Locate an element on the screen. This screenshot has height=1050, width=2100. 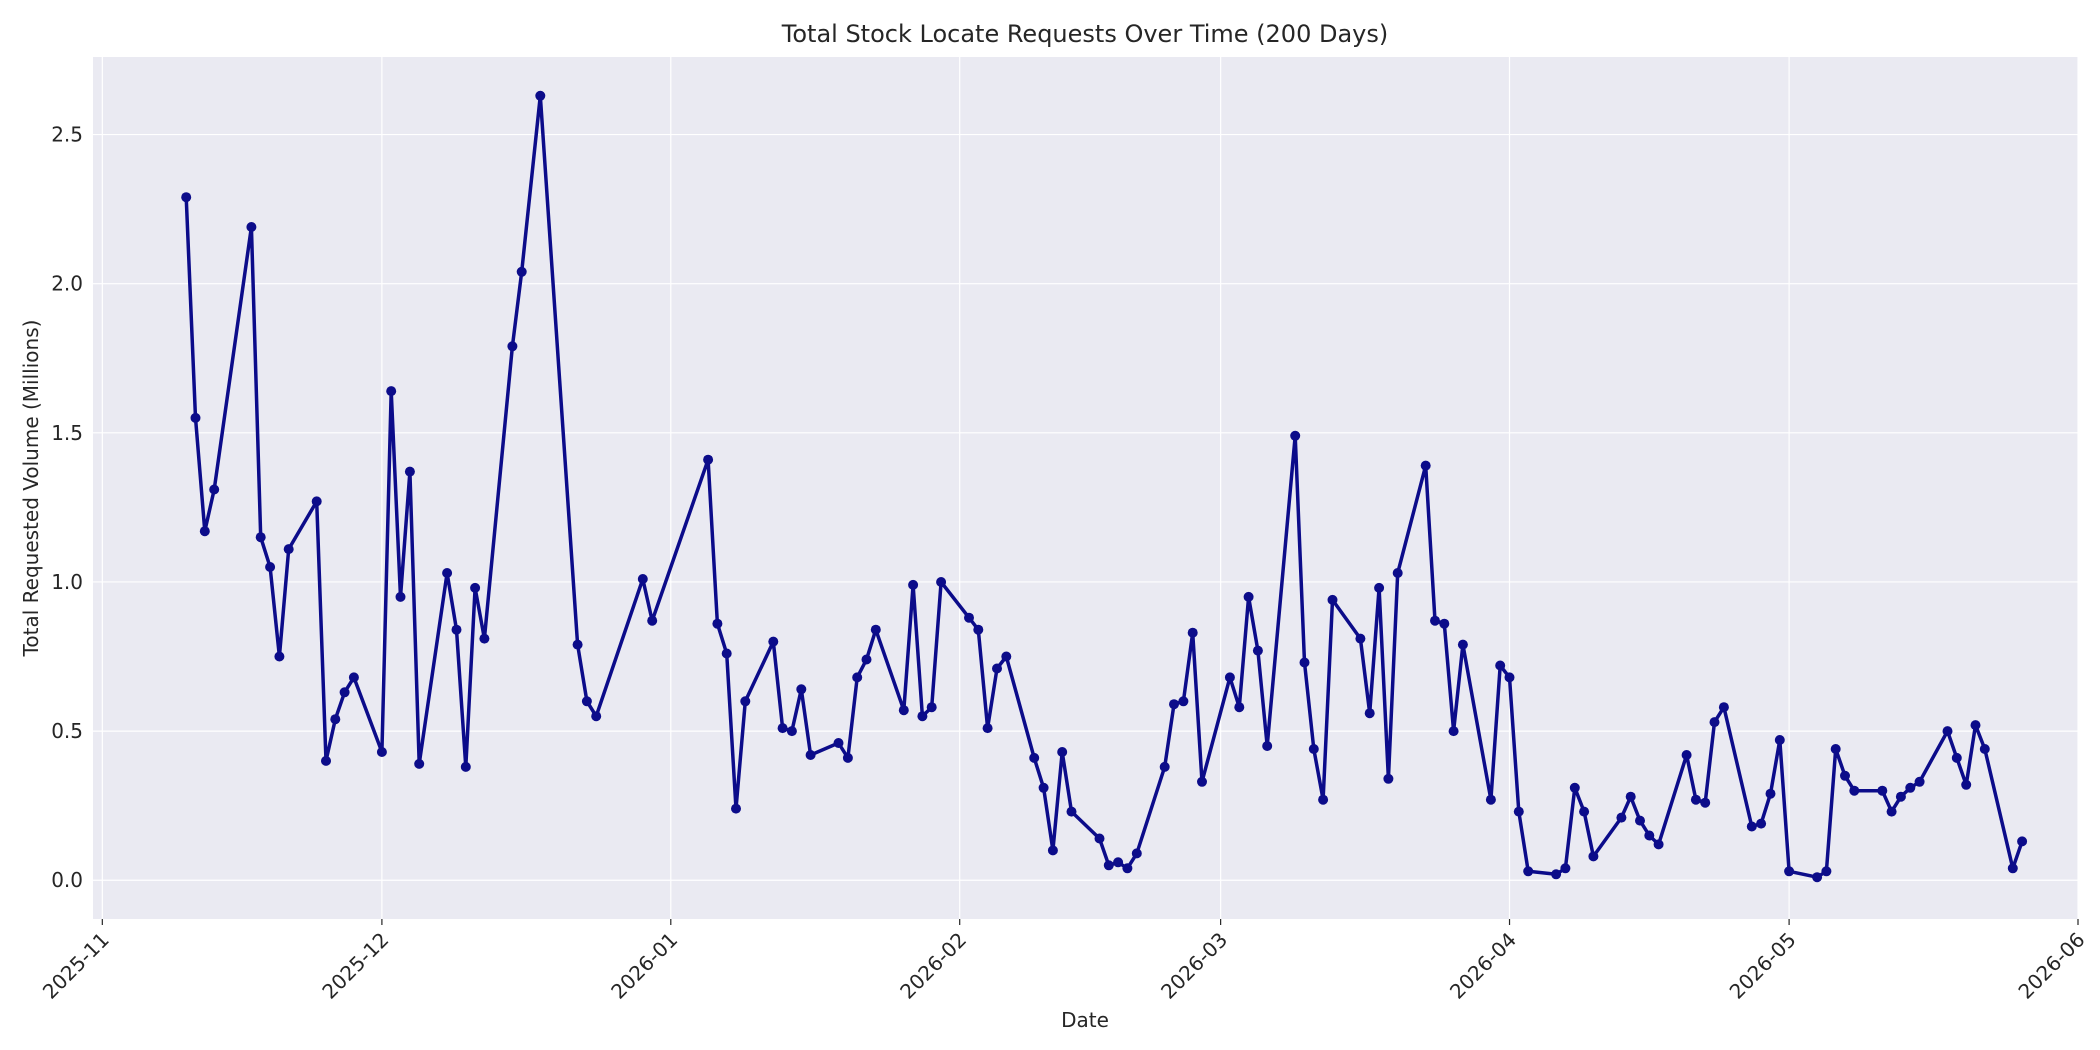
x-axis-label: Date is located at coordinates (1085, 1020).